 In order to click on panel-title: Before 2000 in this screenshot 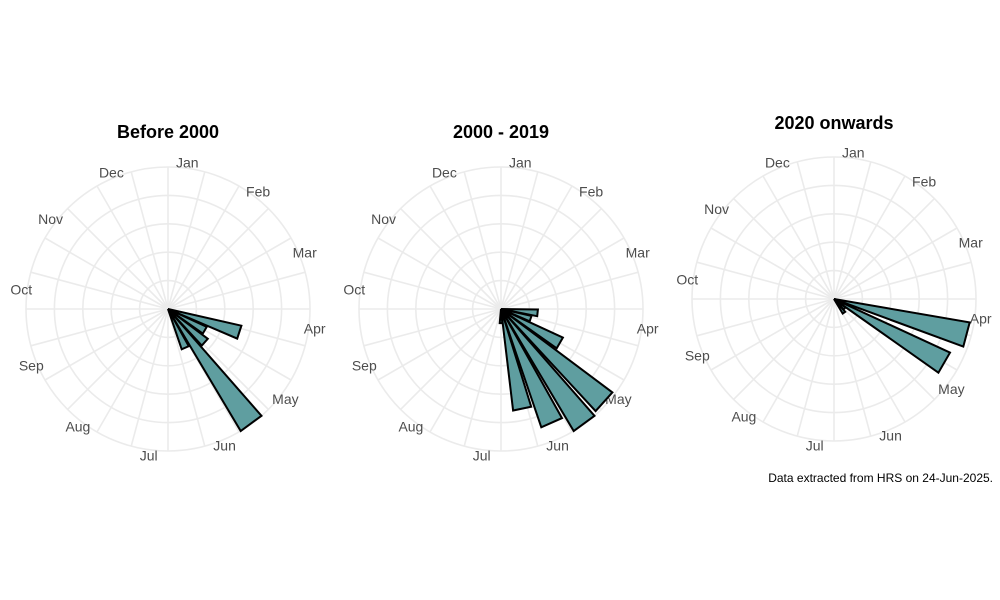, I will do `click(168, 132)`.